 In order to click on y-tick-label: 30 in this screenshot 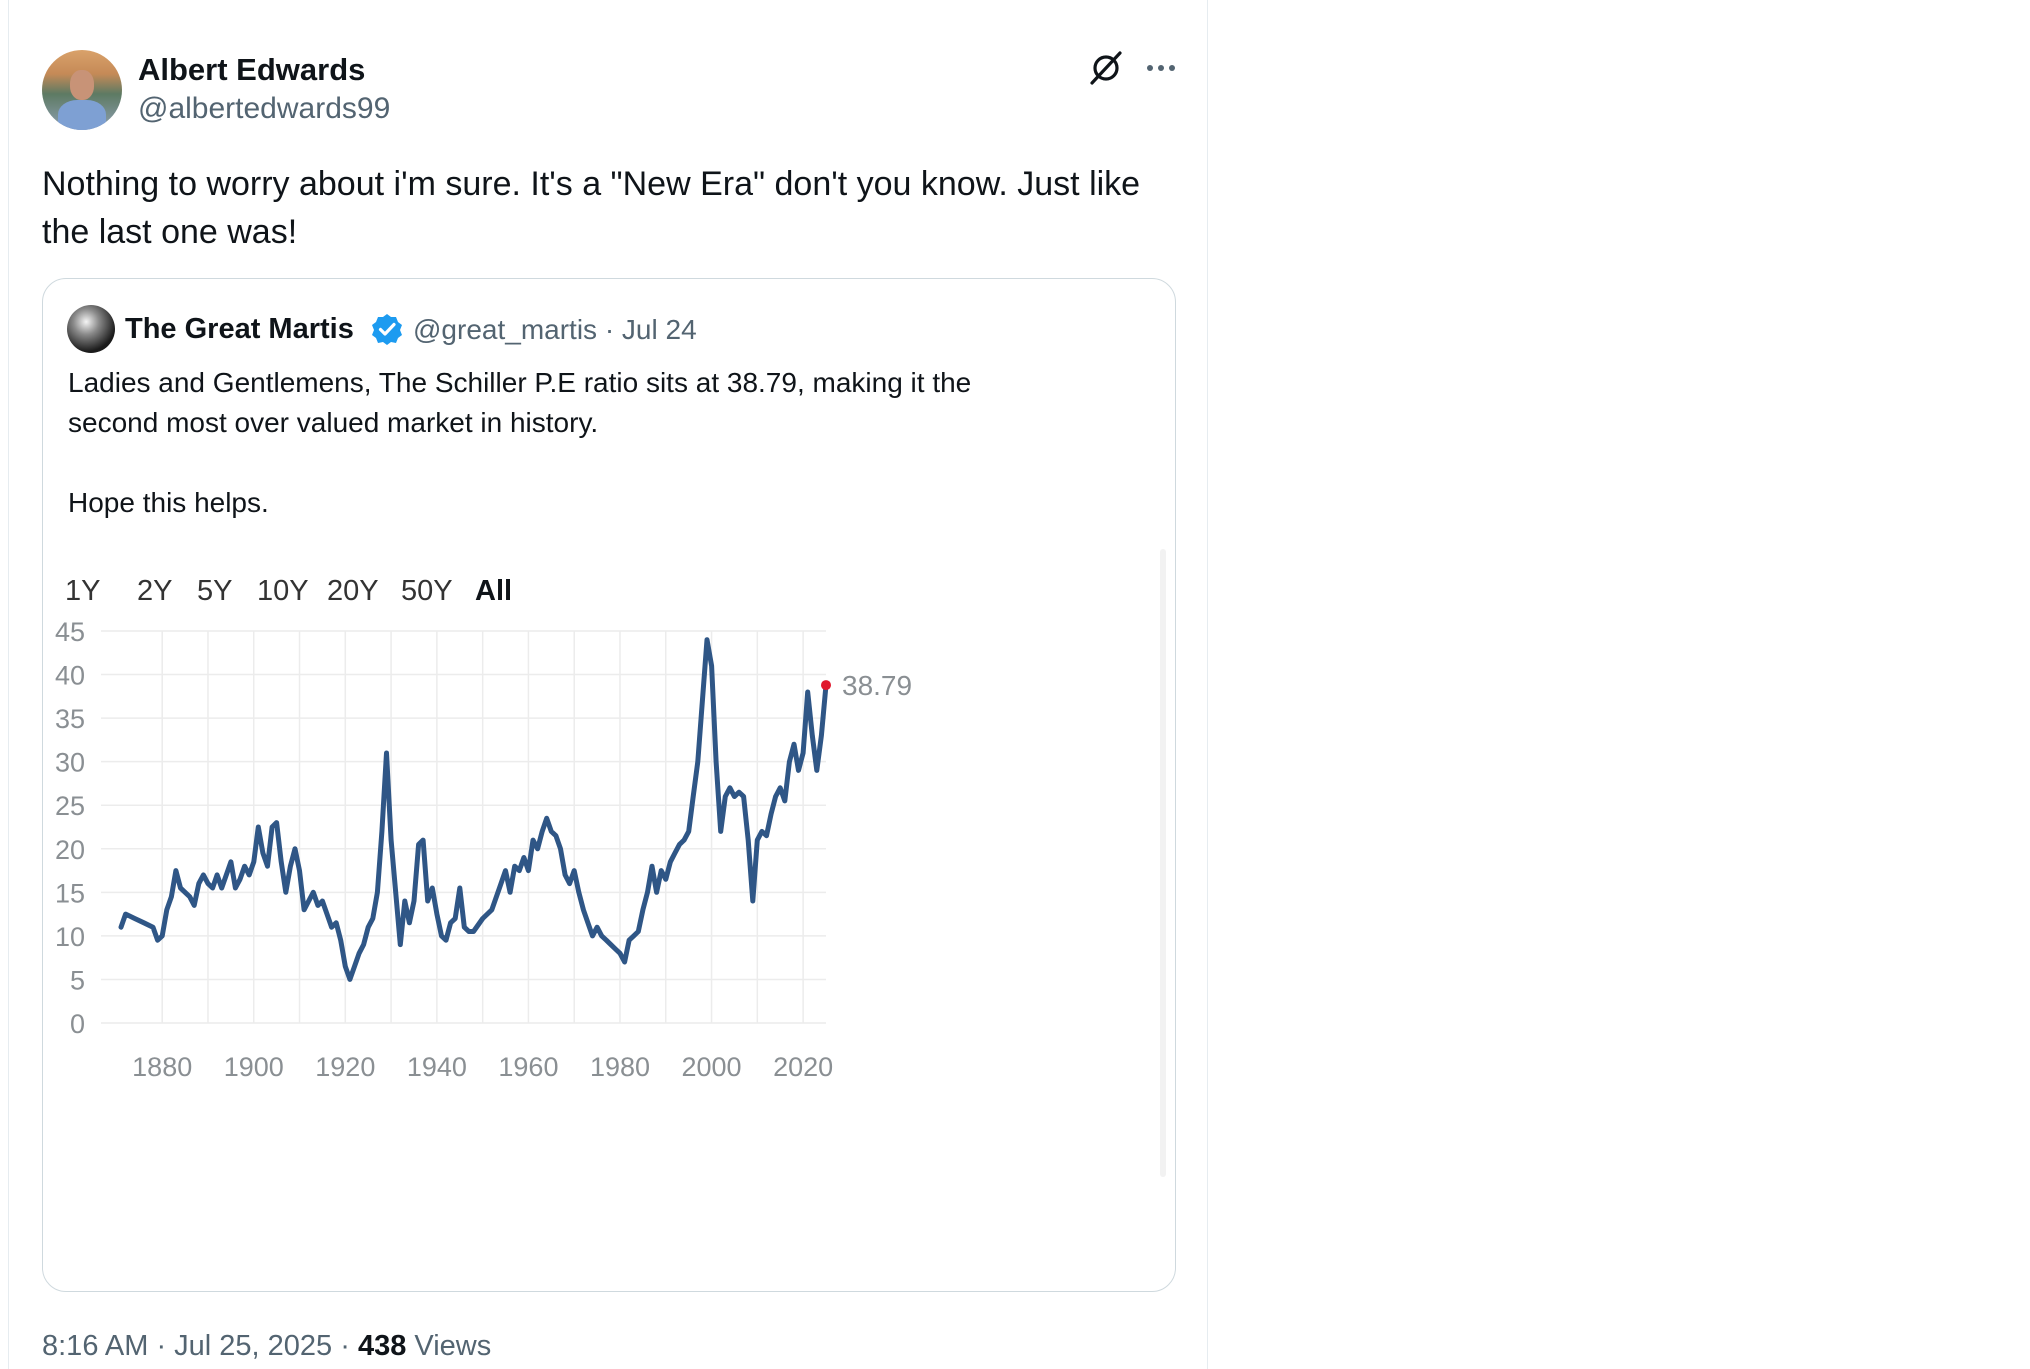, I will do `click(70, 763)`.